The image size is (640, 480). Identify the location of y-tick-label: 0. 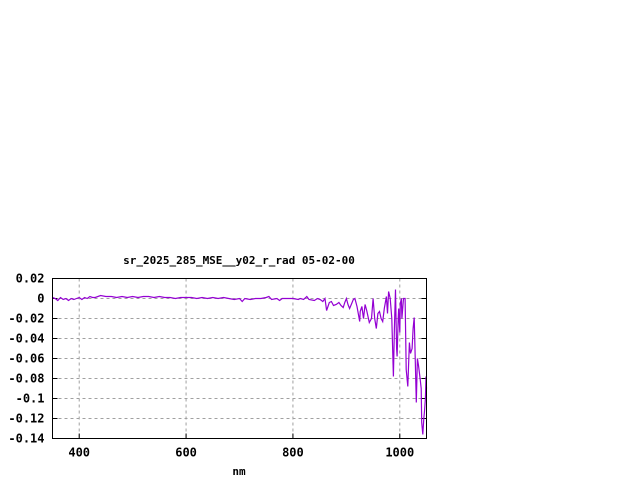
(40, 299).